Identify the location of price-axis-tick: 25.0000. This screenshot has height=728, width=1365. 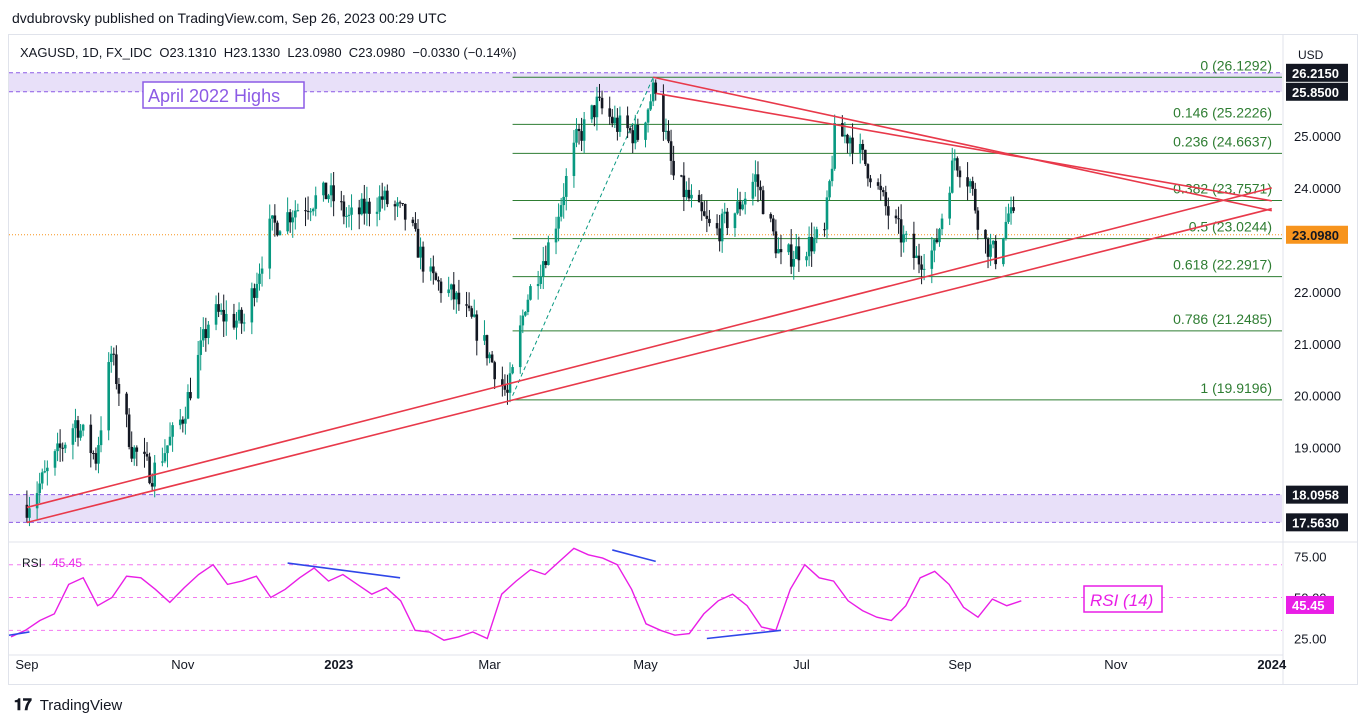
(1317, 136).